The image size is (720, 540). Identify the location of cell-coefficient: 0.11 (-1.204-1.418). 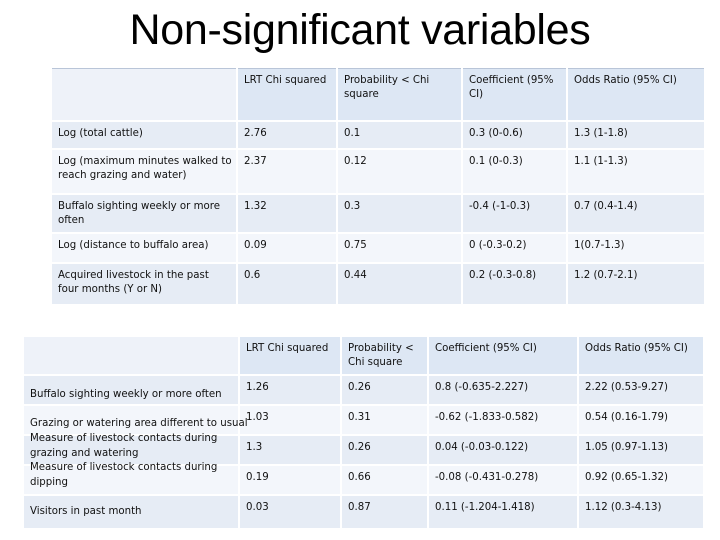
(503, 512).